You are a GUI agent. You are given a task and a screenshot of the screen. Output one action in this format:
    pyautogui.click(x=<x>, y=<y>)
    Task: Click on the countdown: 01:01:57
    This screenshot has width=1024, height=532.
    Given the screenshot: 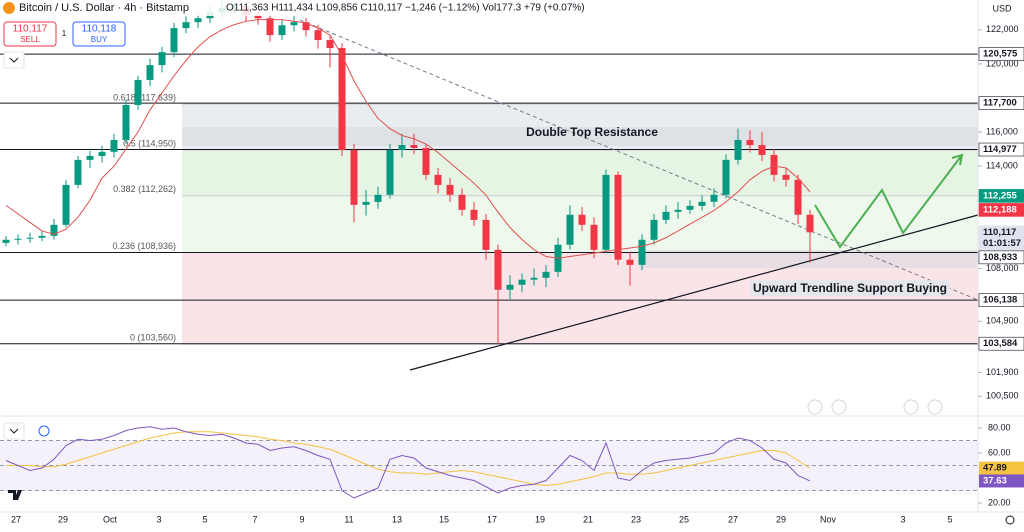 What is the action you would take?
    pyautogui.click(x=1002, y=243)
    